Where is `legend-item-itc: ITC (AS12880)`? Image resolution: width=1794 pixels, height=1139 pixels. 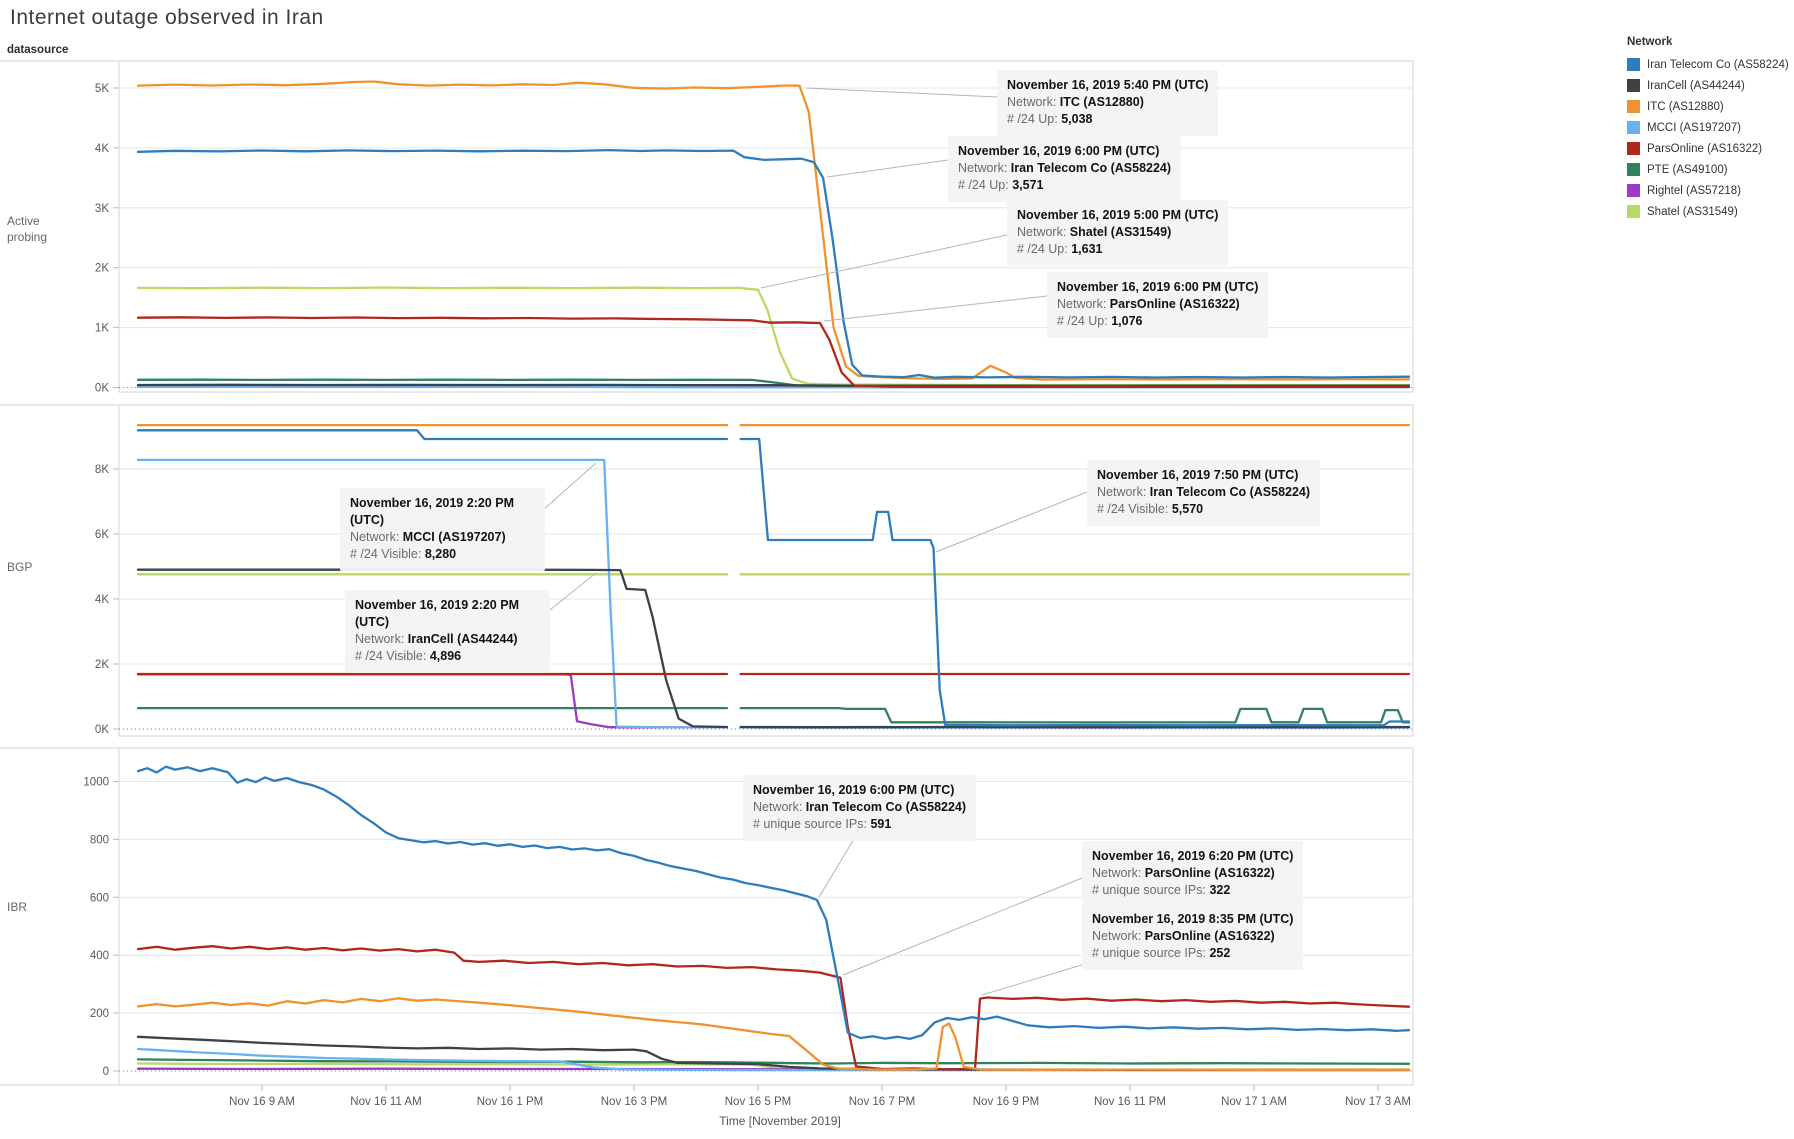
legend-item-itc: ITC (AS12880) is located at coordinates (1709, 106).